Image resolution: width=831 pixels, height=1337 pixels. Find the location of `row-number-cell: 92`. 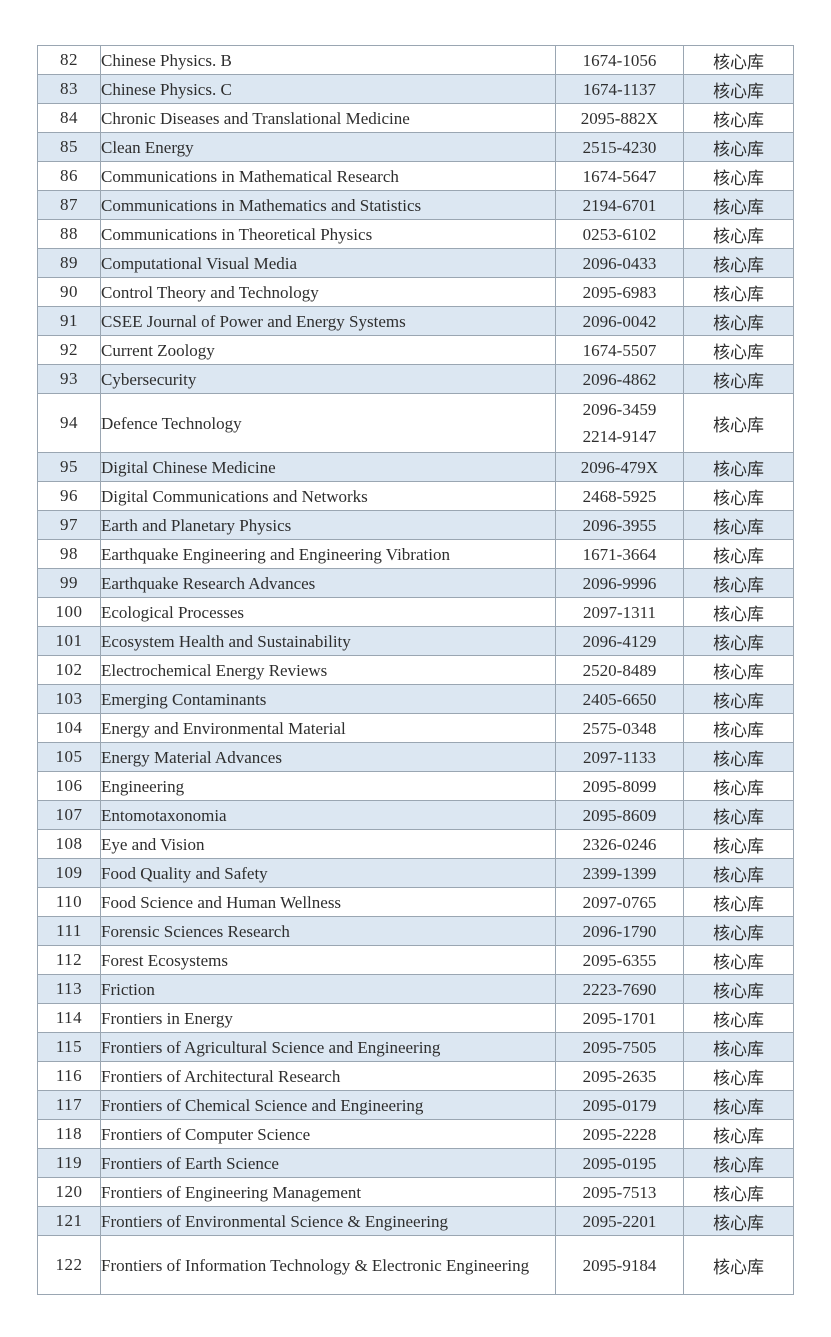

row-number-cell: 92 is located at coordinates (69, 350).